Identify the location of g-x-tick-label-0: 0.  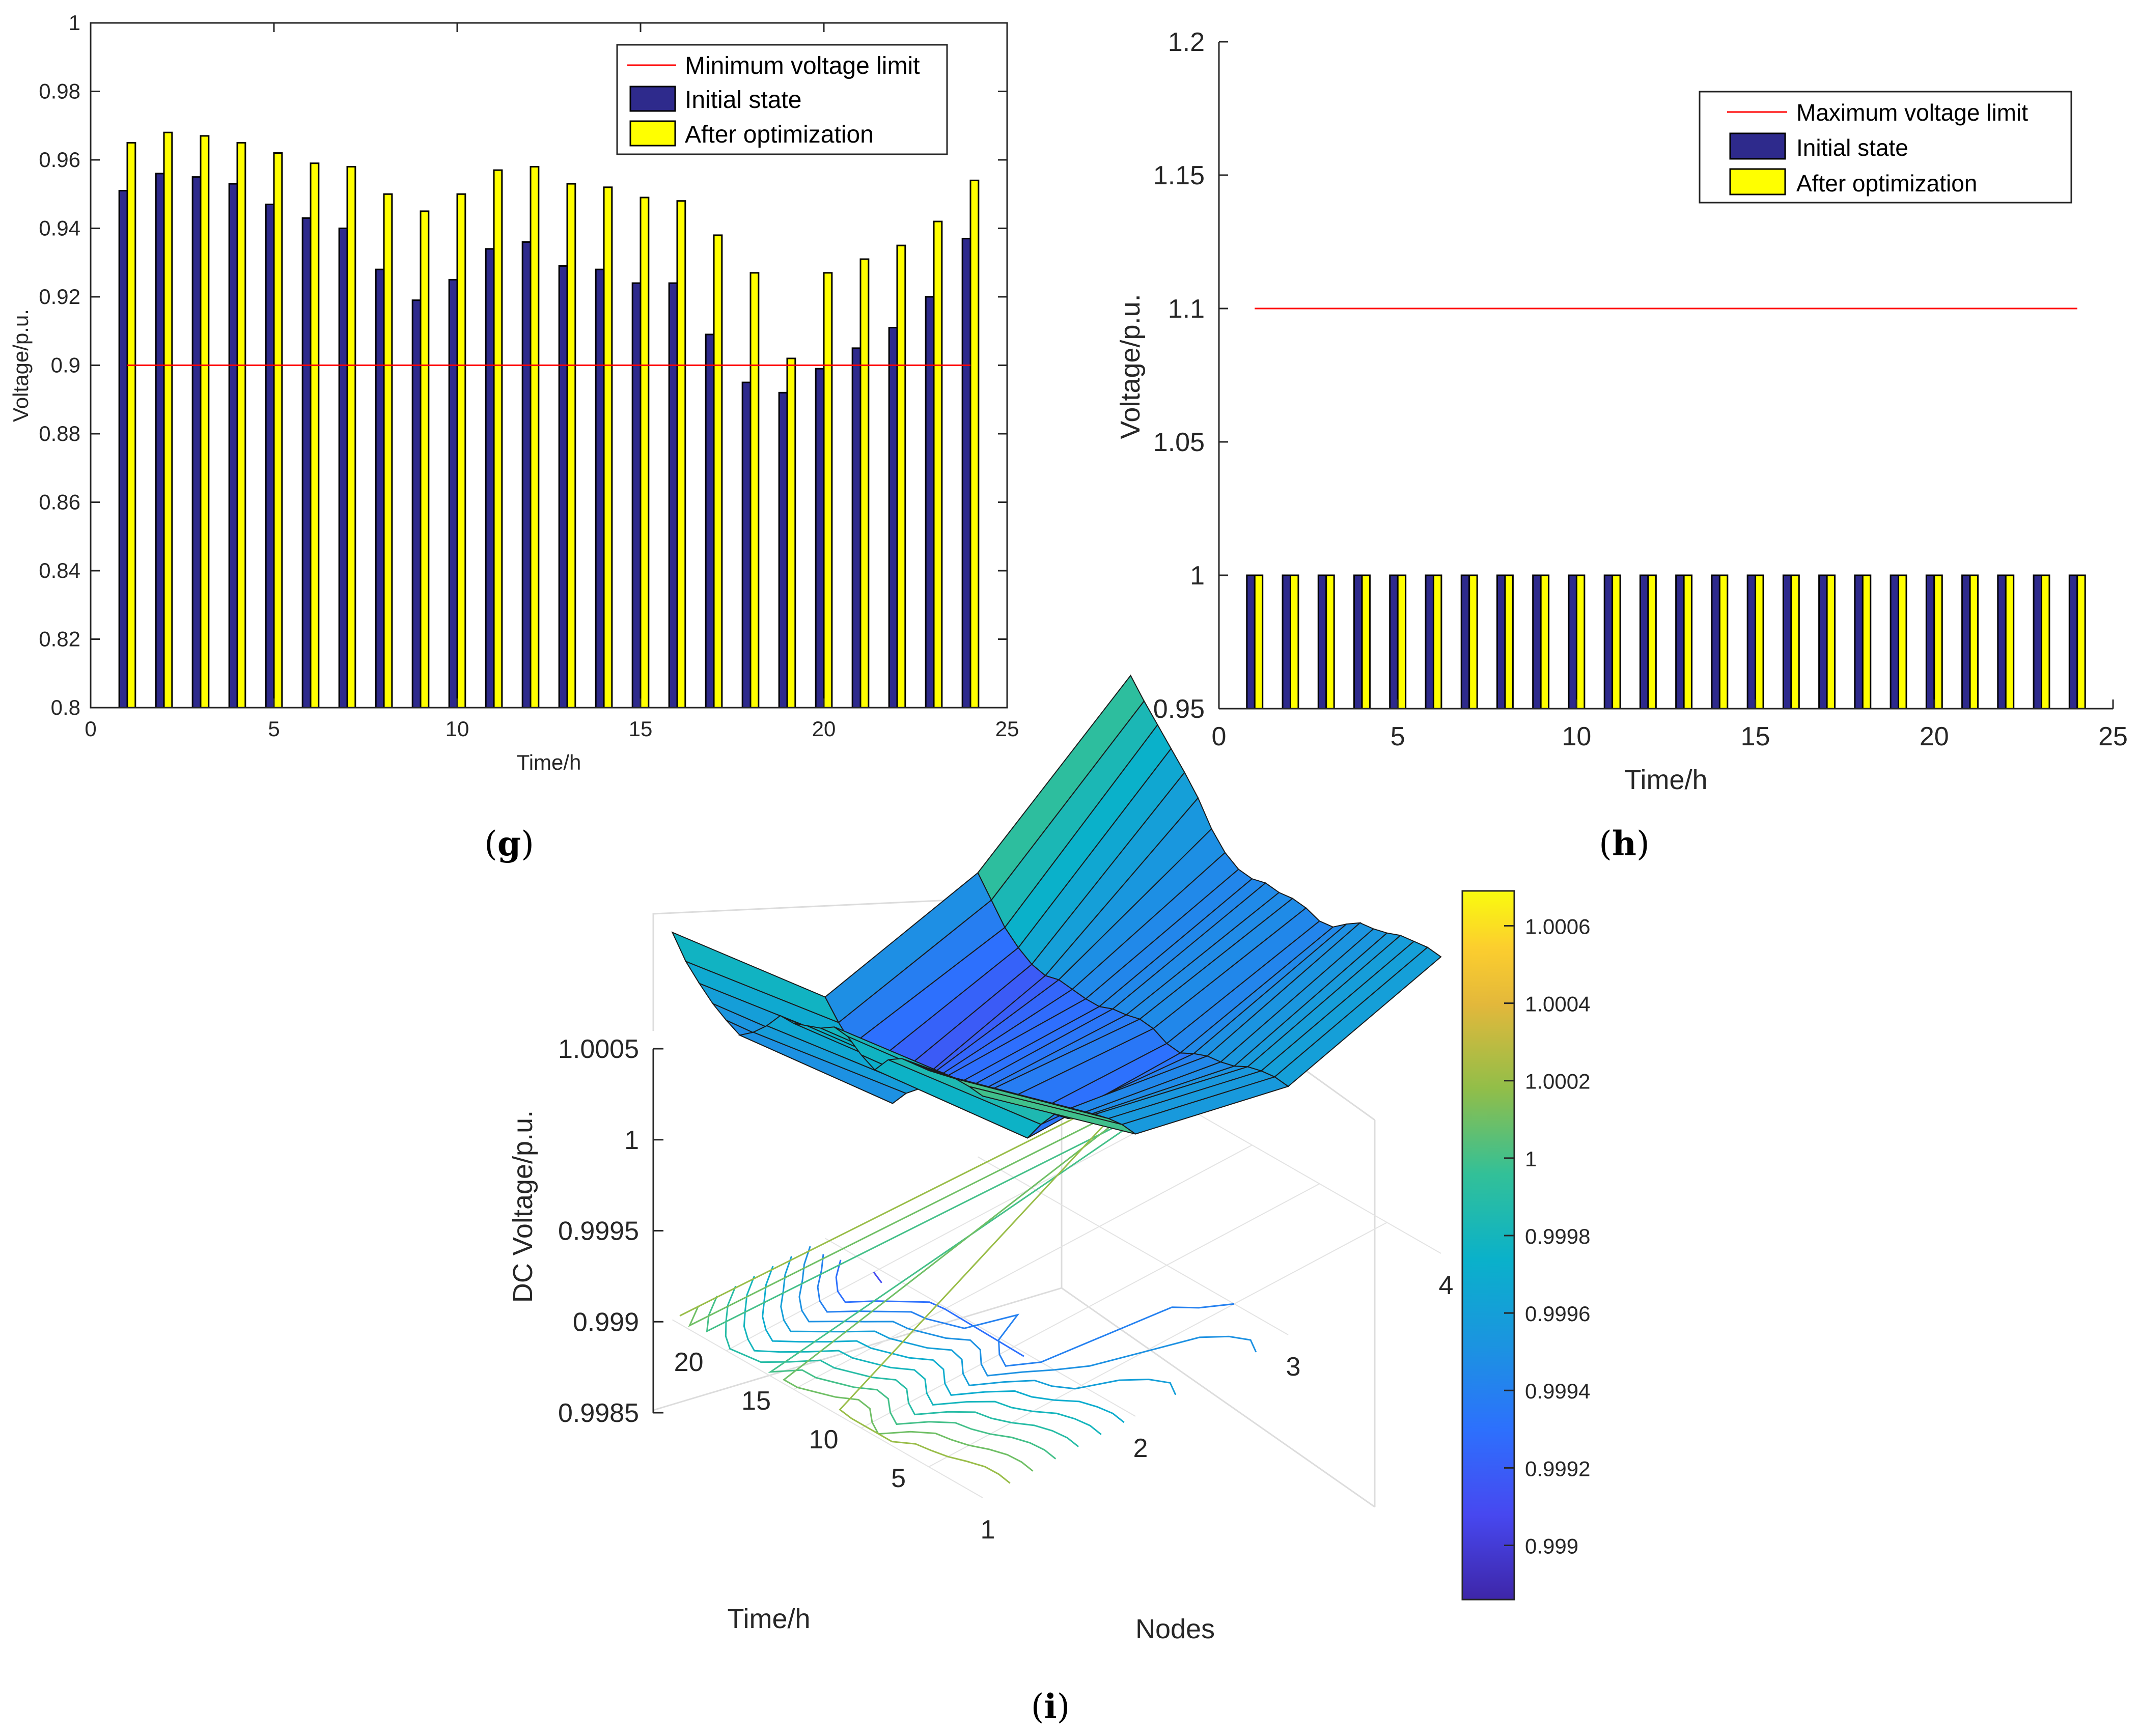
(90, 729).